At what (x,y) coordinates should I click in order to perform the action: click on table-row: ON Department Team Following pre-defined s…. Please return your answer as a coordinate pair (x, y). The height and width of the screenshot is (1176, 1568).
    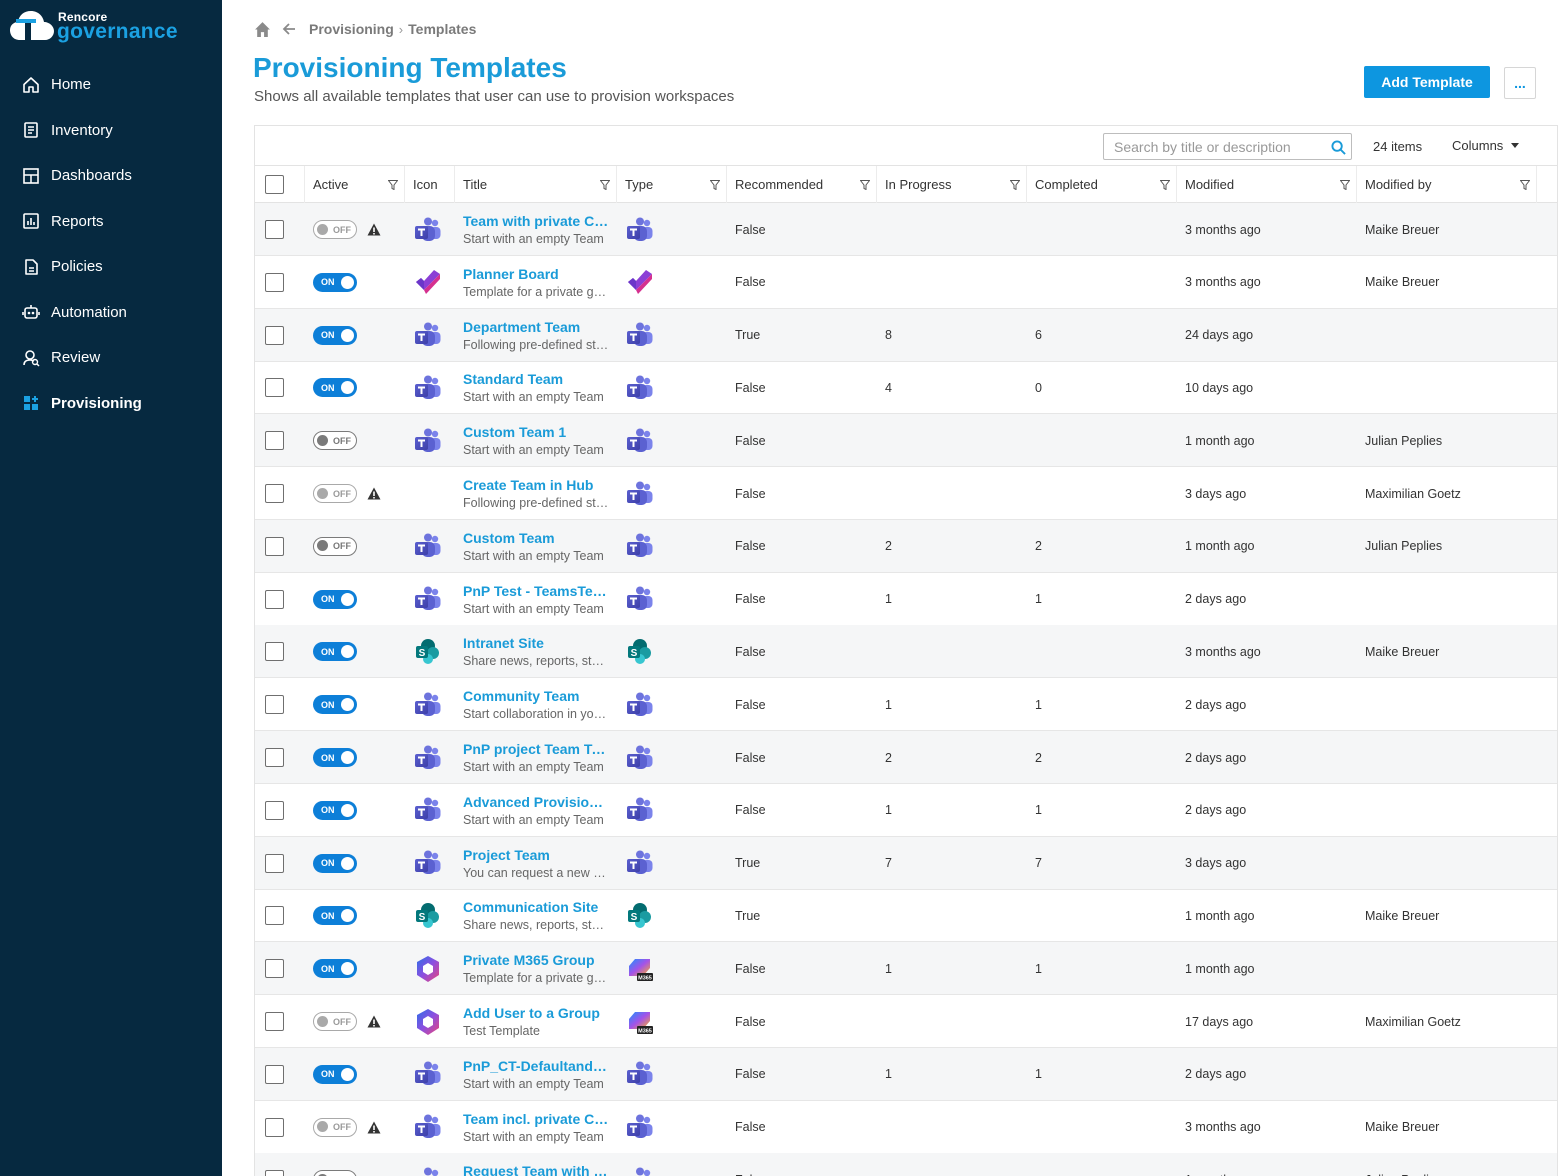
    Looking at the image, I should click on (906, 335).